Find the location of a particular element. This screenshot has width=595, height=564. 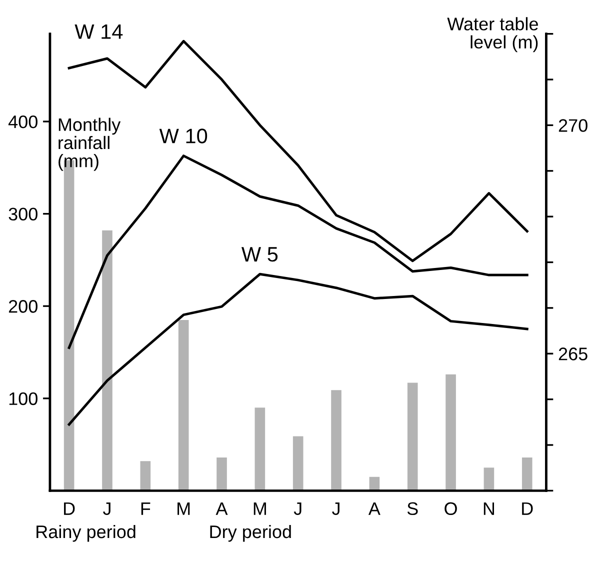

series-label: W 14 is located at coordinates (98, 31).